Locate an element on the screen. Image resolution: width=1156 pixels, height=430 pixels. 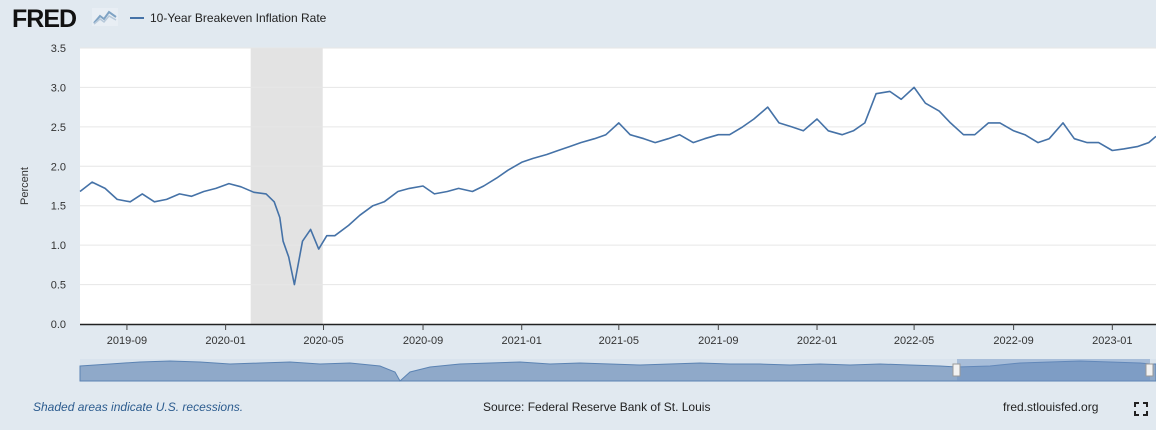
x-tick-label: 2020-09 is located at coordinates (423, 341).